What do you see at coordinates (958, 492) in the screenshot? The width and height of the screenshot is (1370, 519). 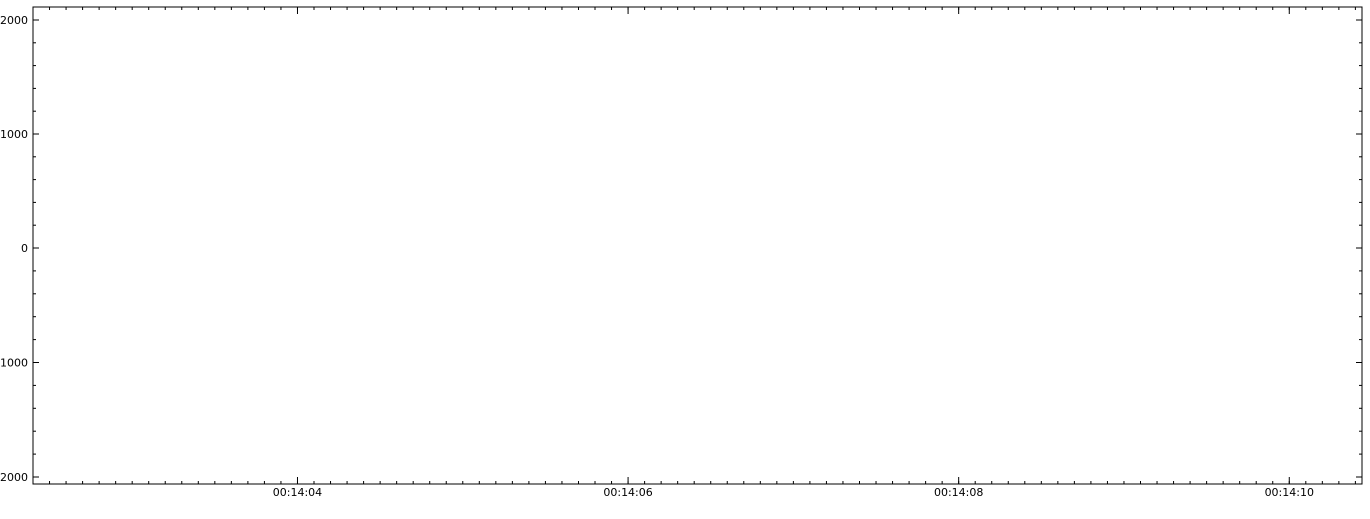 I see `x-tick-label: 00:14:08` at bounding box center [958, 492].